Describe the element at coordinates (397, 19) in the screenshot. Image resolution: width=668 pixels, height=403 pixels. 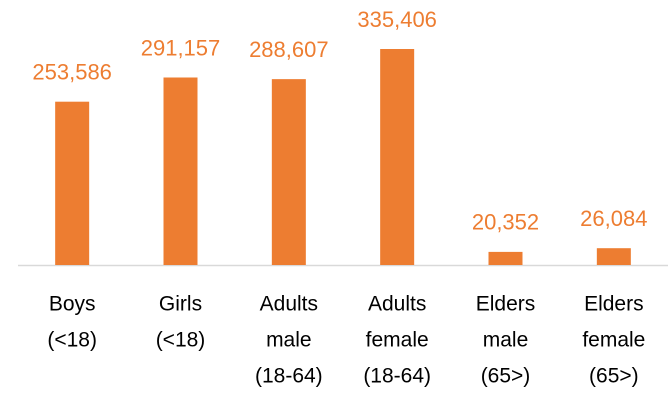
I see `value-label: 335,406` at that location.